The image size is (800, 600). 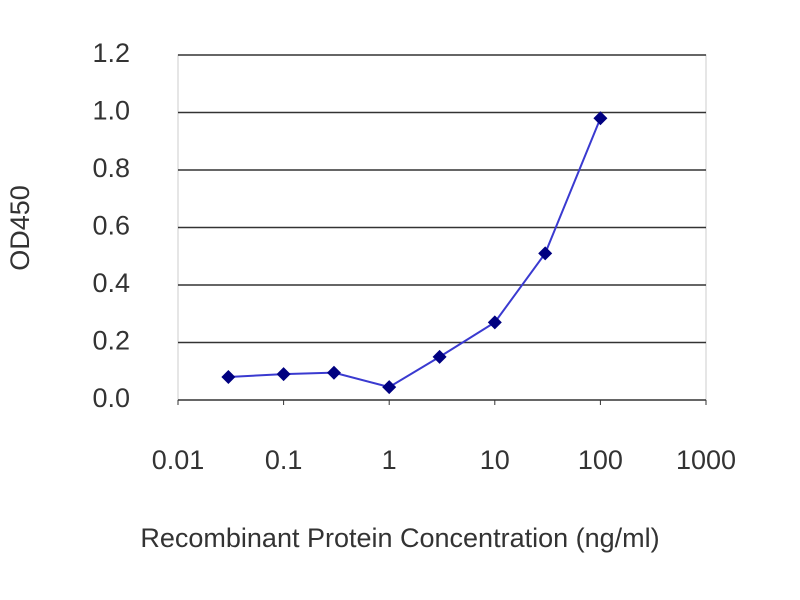 What do you see at coordinates (111, 168) in the screenshot?
I see `y-tick-label: 0.8` at bounding box center [111, 168].